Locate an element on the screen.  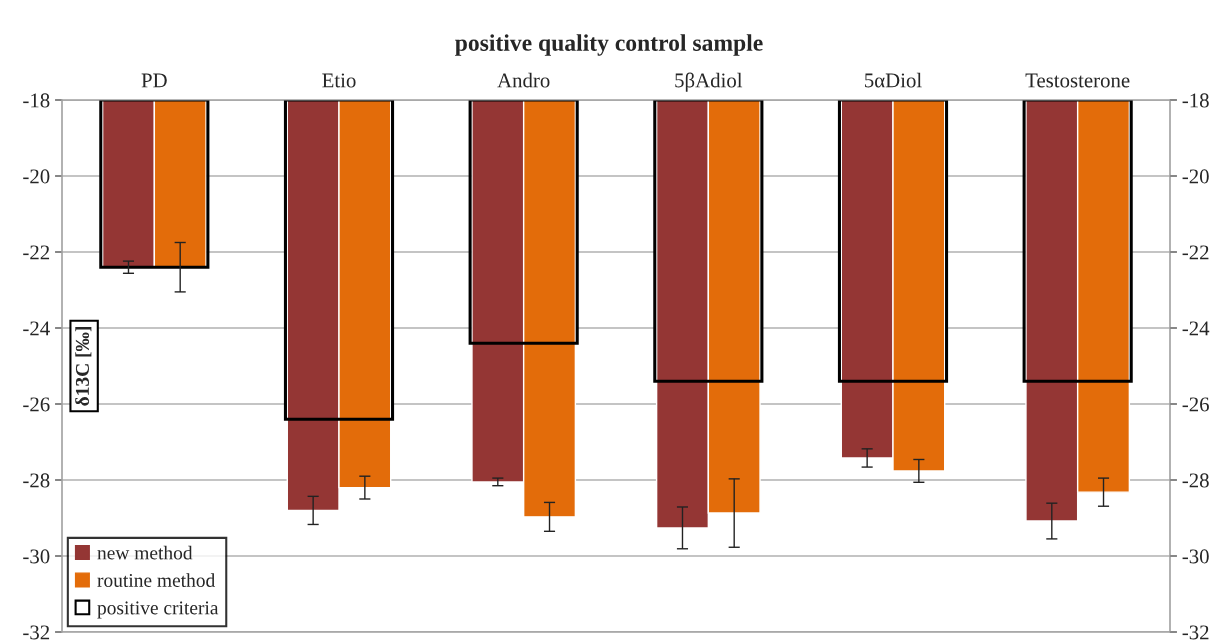
y2-tick-label: -18 is located at coordinates (1195, 100).